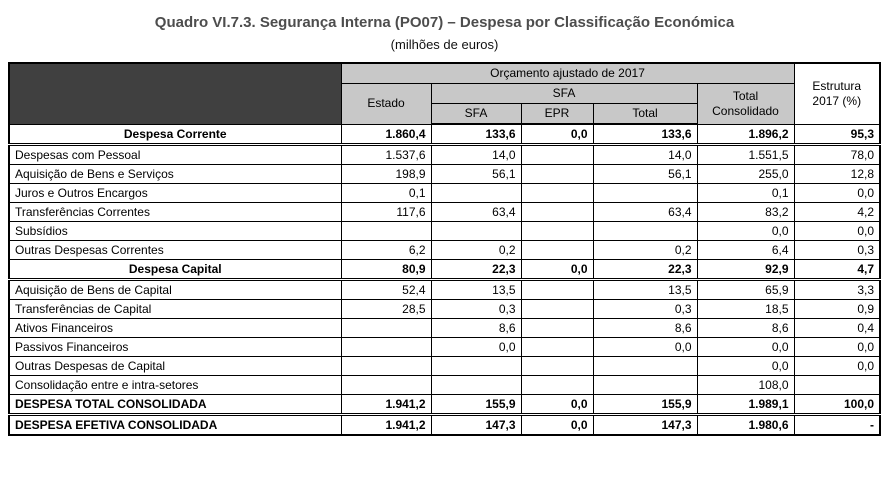  I want to click on header-epr: EPR, so click(557, 114).